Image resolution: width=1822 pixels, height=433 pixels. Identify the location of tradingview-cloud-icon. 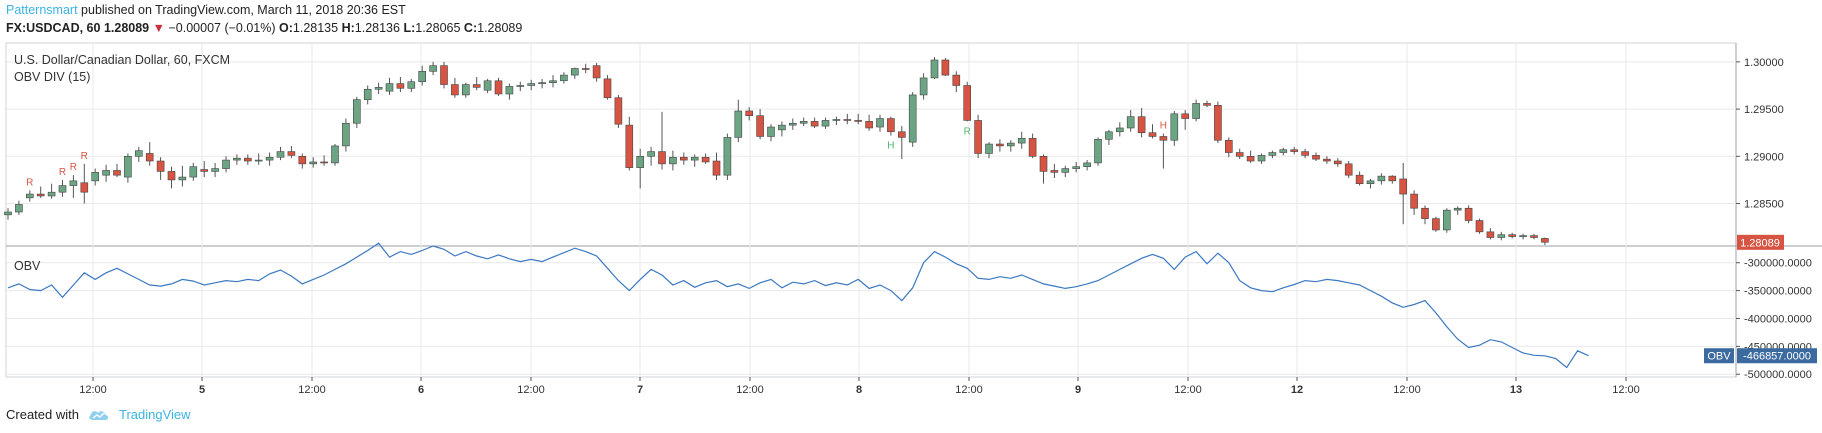
(98, 415).